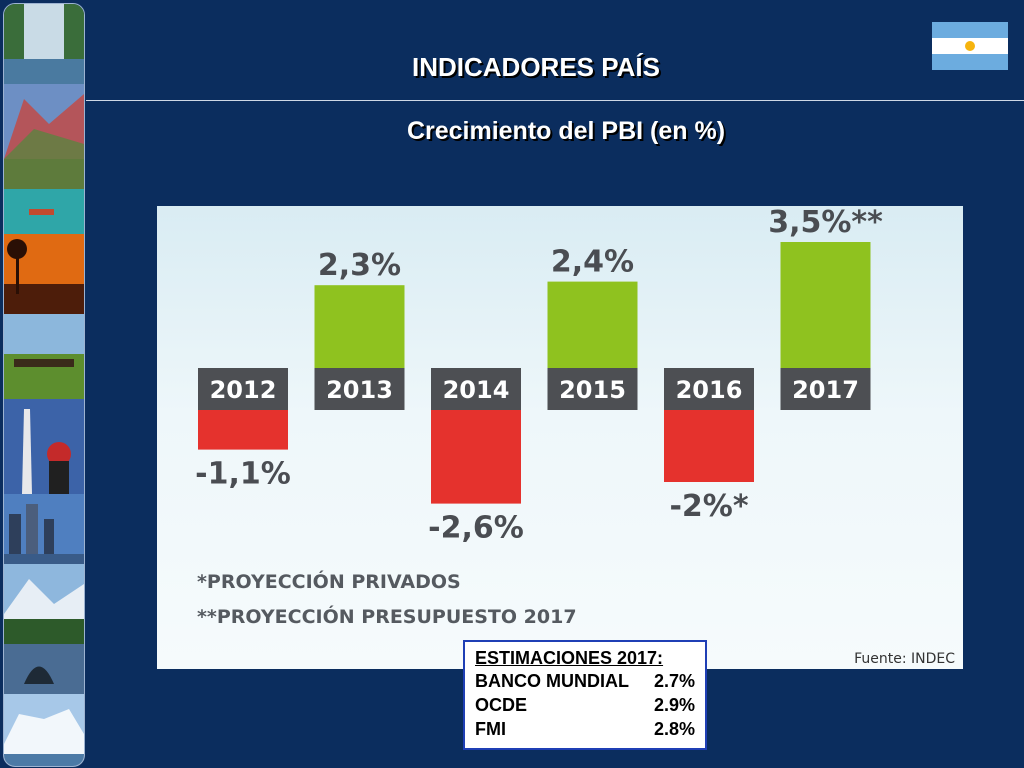 Image resolution: width=1024 pixels, height=768 pixels. I want to click on source-label: Fuente: INDEC, so click(904, 659).